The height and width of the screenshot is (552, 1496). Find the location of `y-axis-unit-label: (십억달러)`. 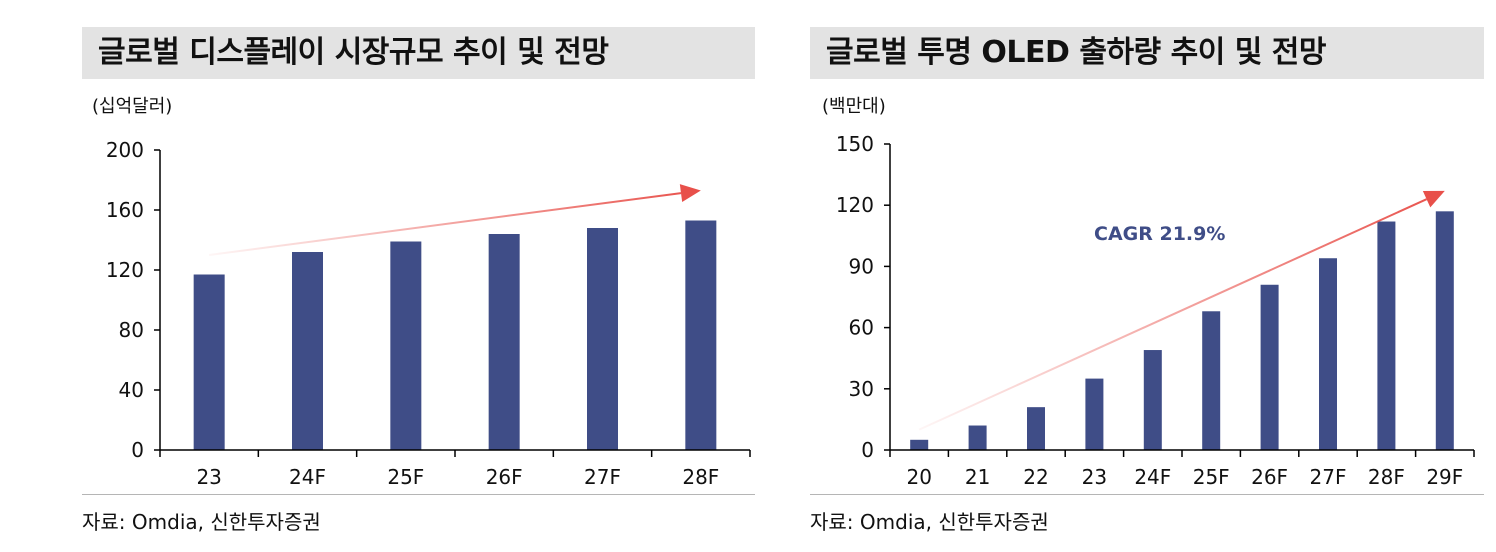

y-axis-unit-label: (십억달러) is located at coordinates (132, 106).